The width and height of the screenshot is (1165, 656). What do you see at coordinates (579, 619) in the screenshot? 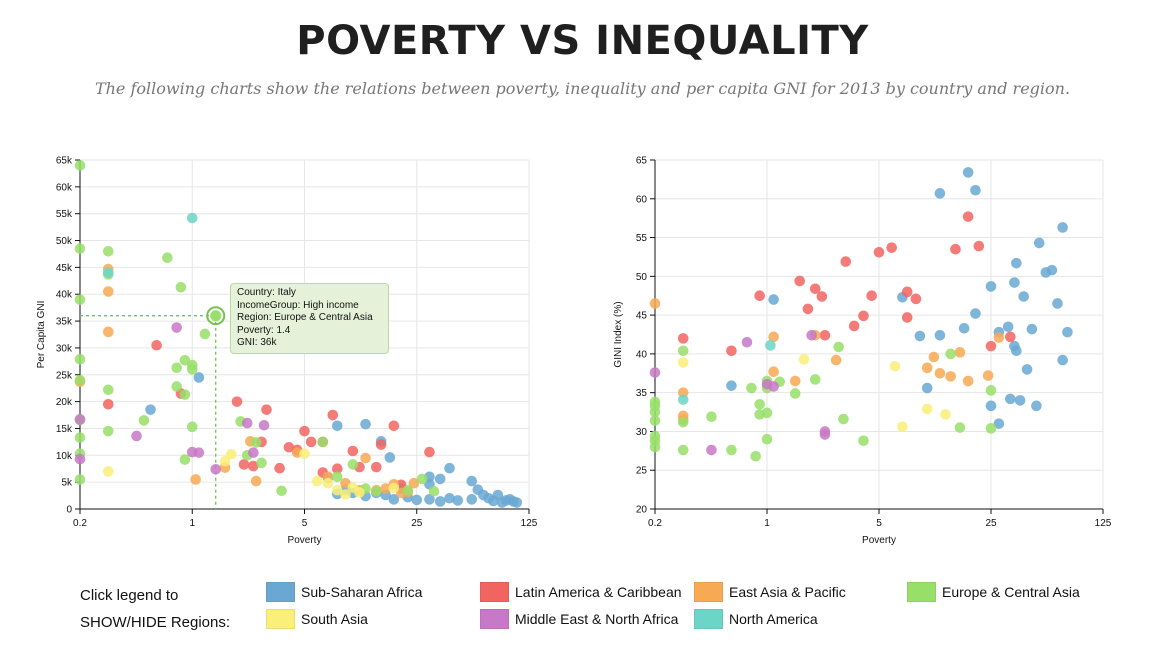
I see `legend-item-middle-east-north-africa: Middle East & North Africa` at bounding box center [579, 619].